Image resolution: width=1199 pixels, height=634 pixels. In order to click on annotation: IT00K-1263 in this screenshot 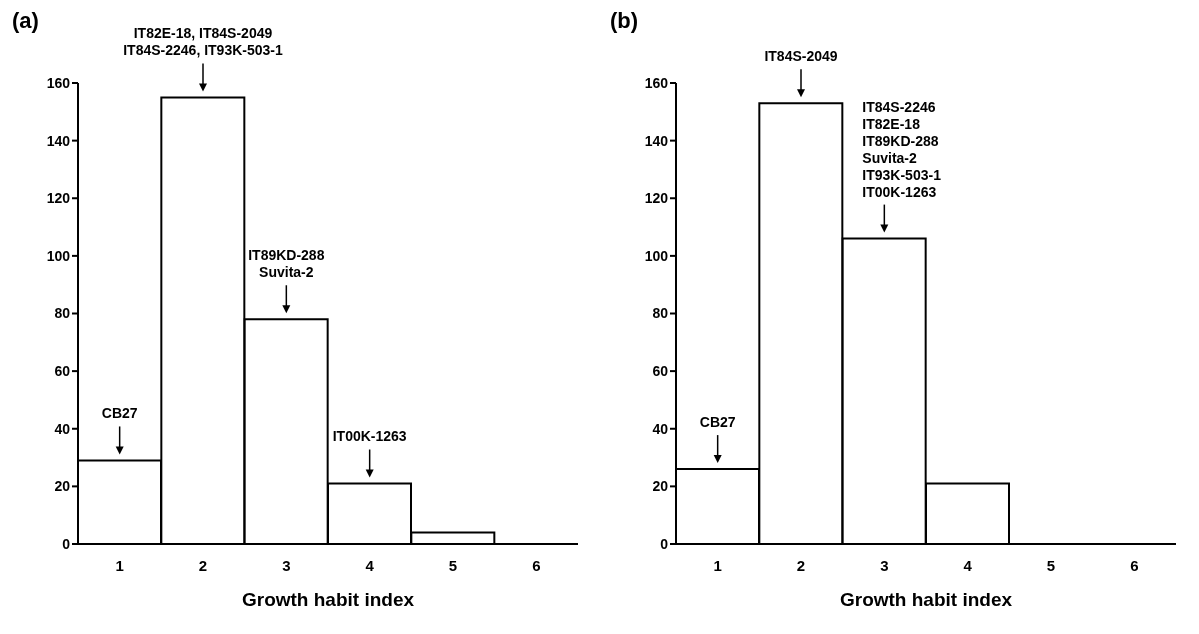, I will do `click(369, 436)`.